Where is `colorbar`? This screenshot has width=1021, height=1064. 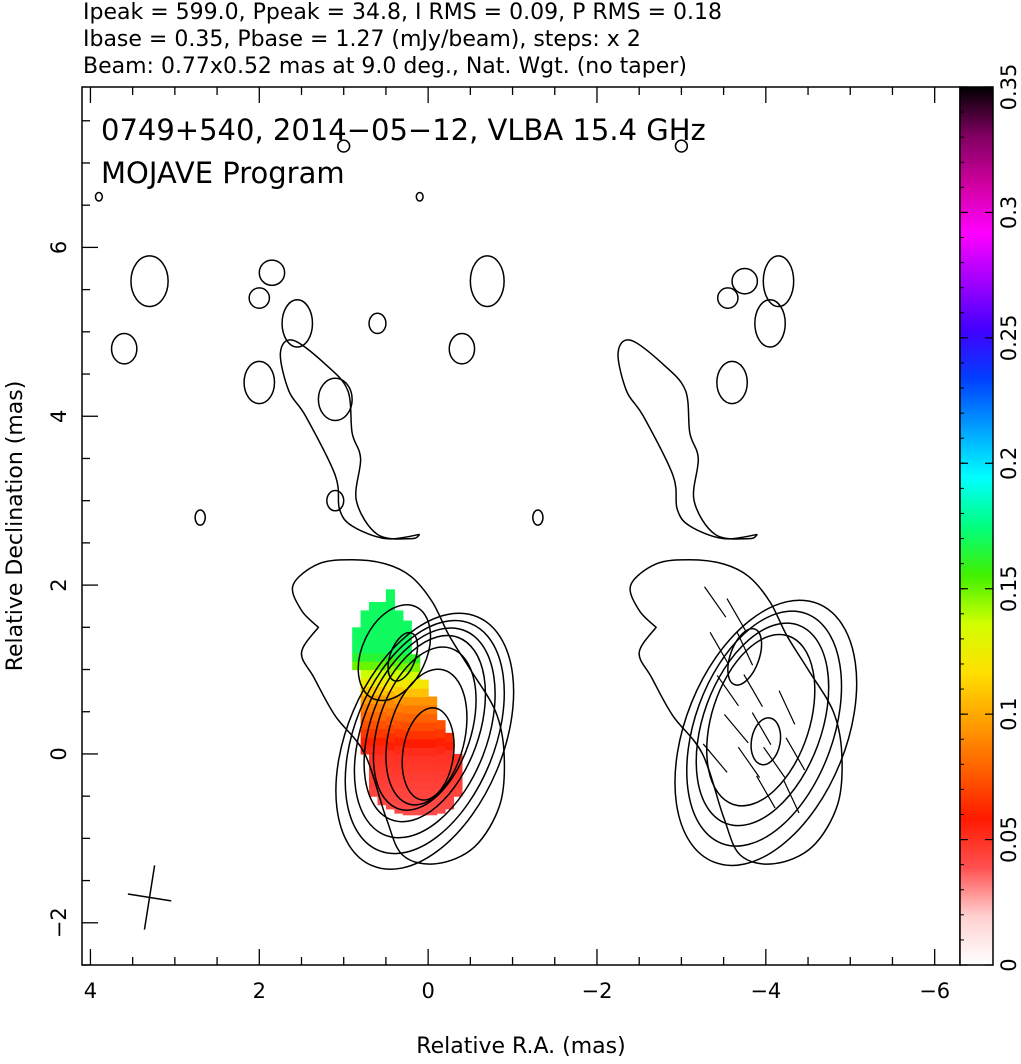 colorbar is located at coordinates (976, 526).